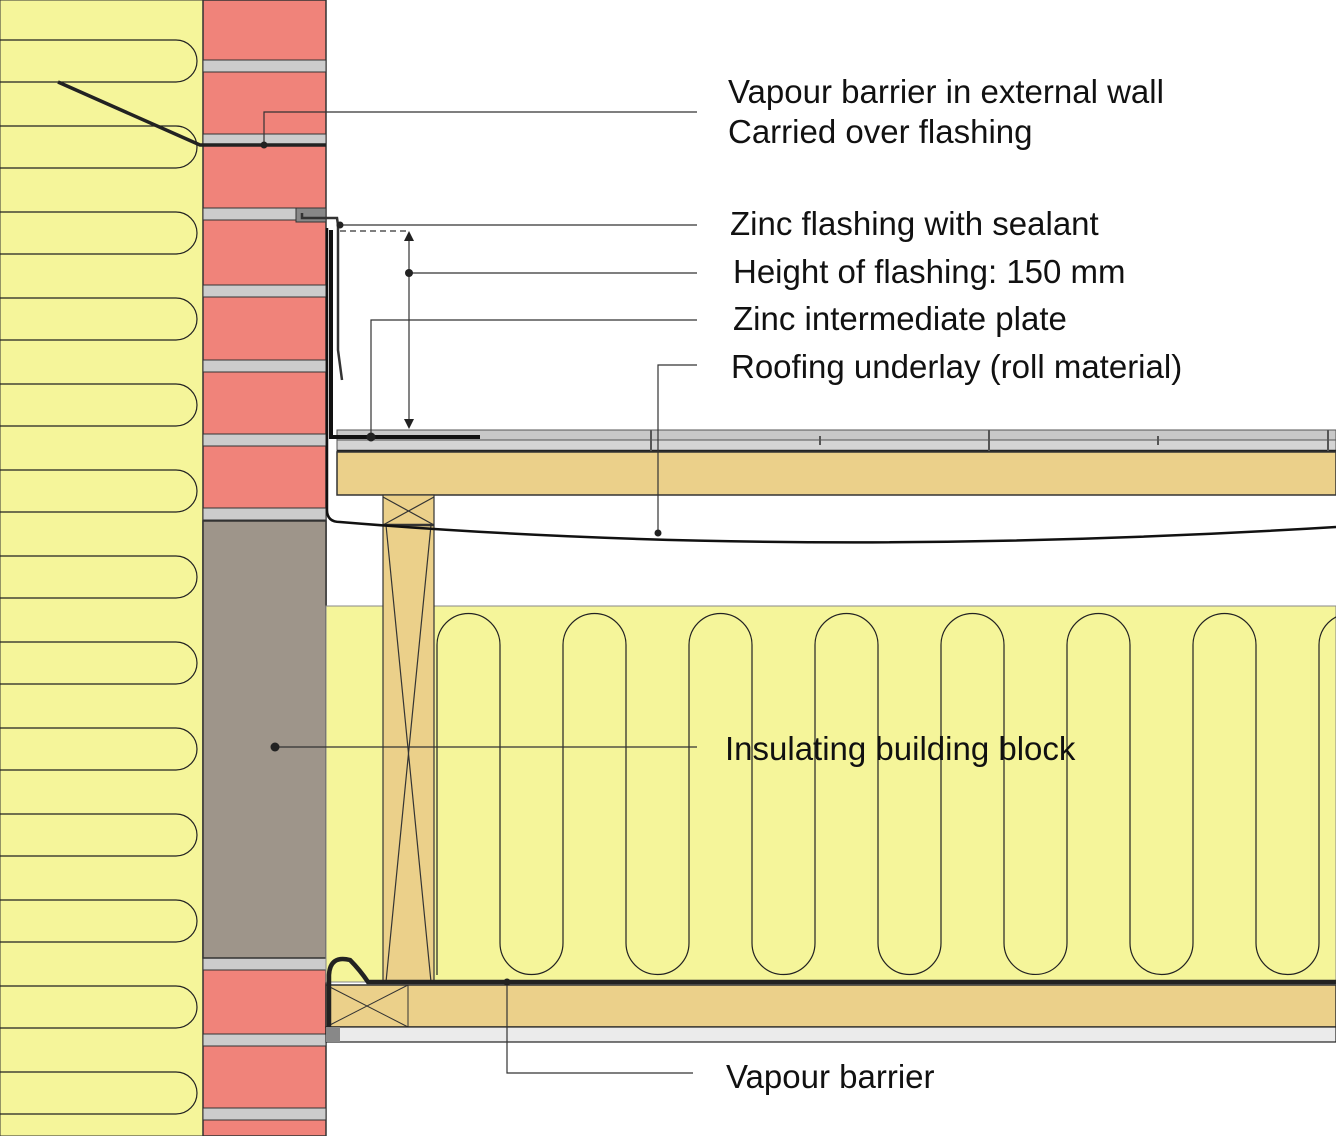 The height and width of the screenshot is (1136, 1336). What do you see at coordinates (409, 424) in the screenshot?
I see `arrow-down-icon` at bounding box center [409, 424].